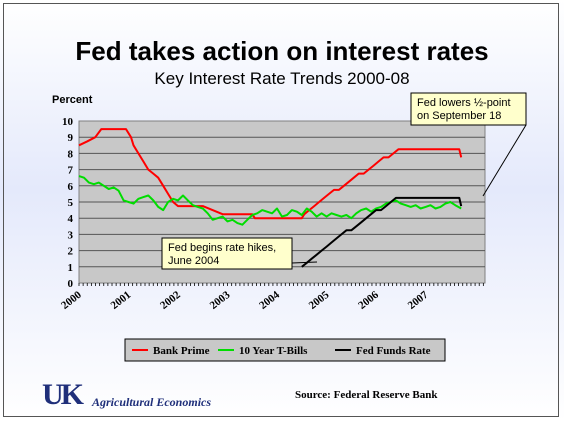  I want to click on legend-label: Bank Prime, so click(181, 351).